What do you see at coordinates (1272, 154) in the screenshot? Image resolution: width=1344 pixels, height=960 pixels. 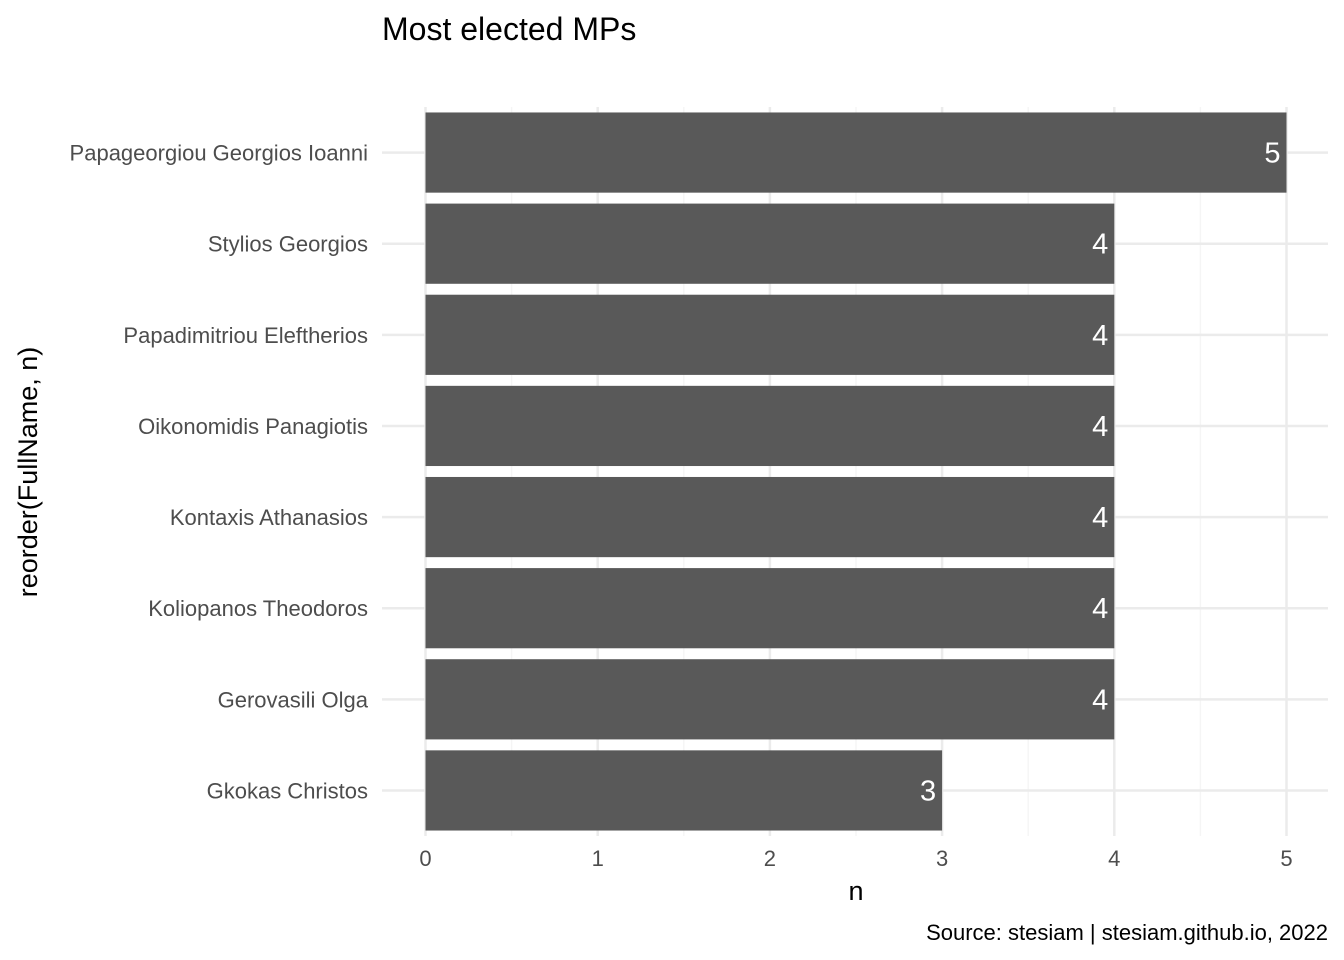 I see `bar-value-label: 5` at bounding box center [1272, 154].